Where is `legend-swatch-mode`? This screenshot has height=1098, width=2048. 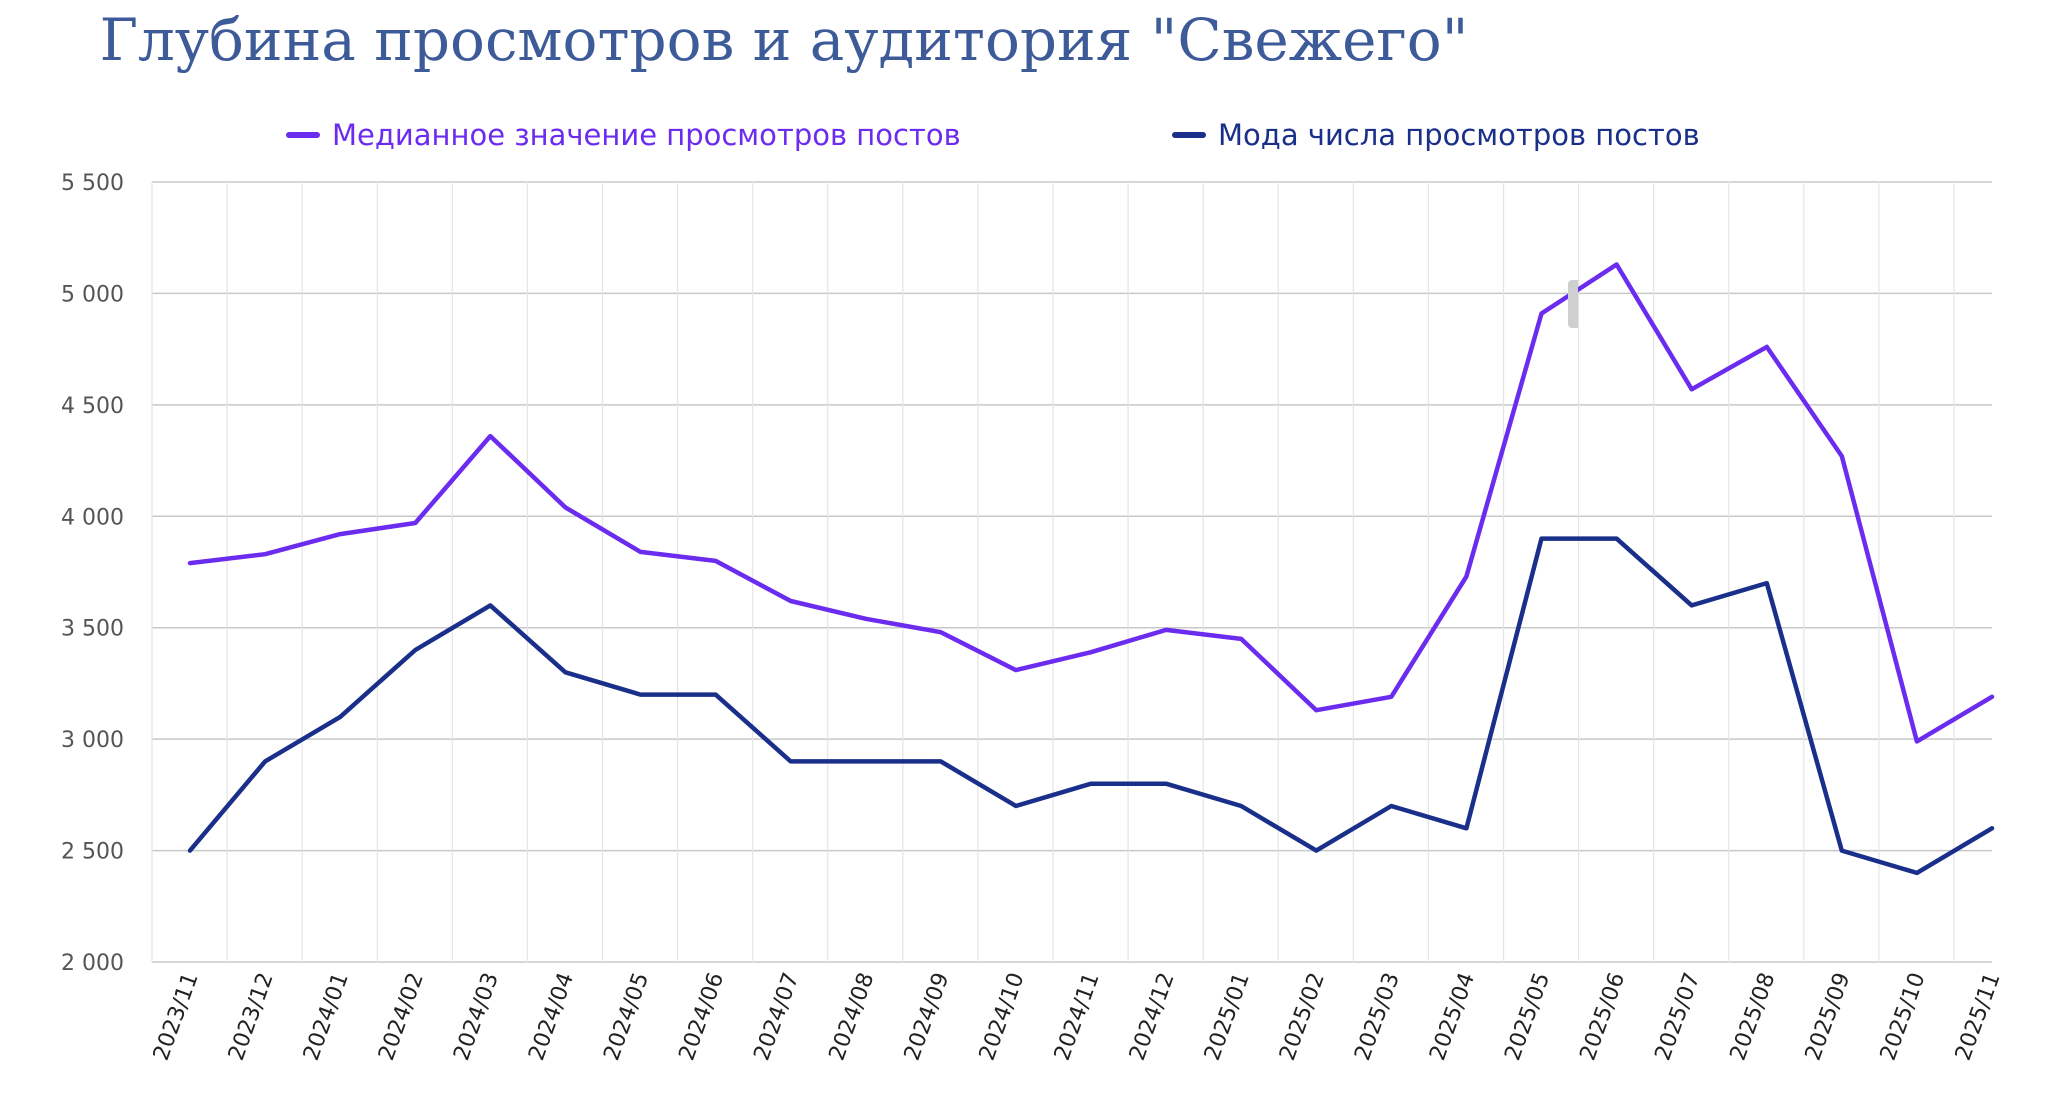 legend-swatch-mode is located at coordinates (1189, 135).